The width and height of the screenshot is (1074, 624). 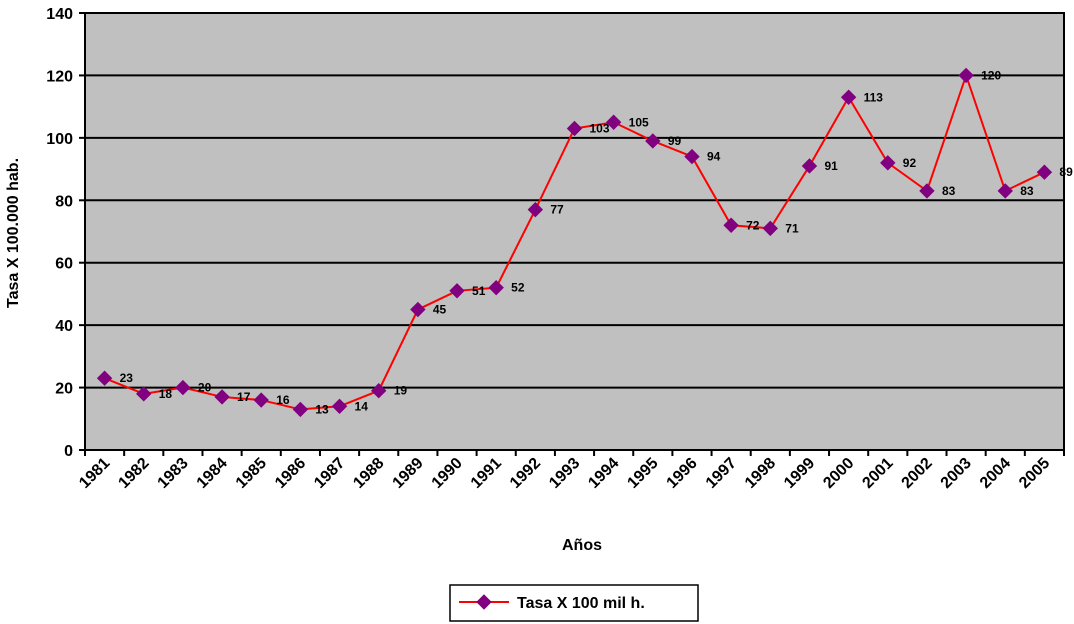 What do you see at coordinates (59, 139) in the screenshot?
I see `y-tick-label: 100` at bounding box center [59, 139].